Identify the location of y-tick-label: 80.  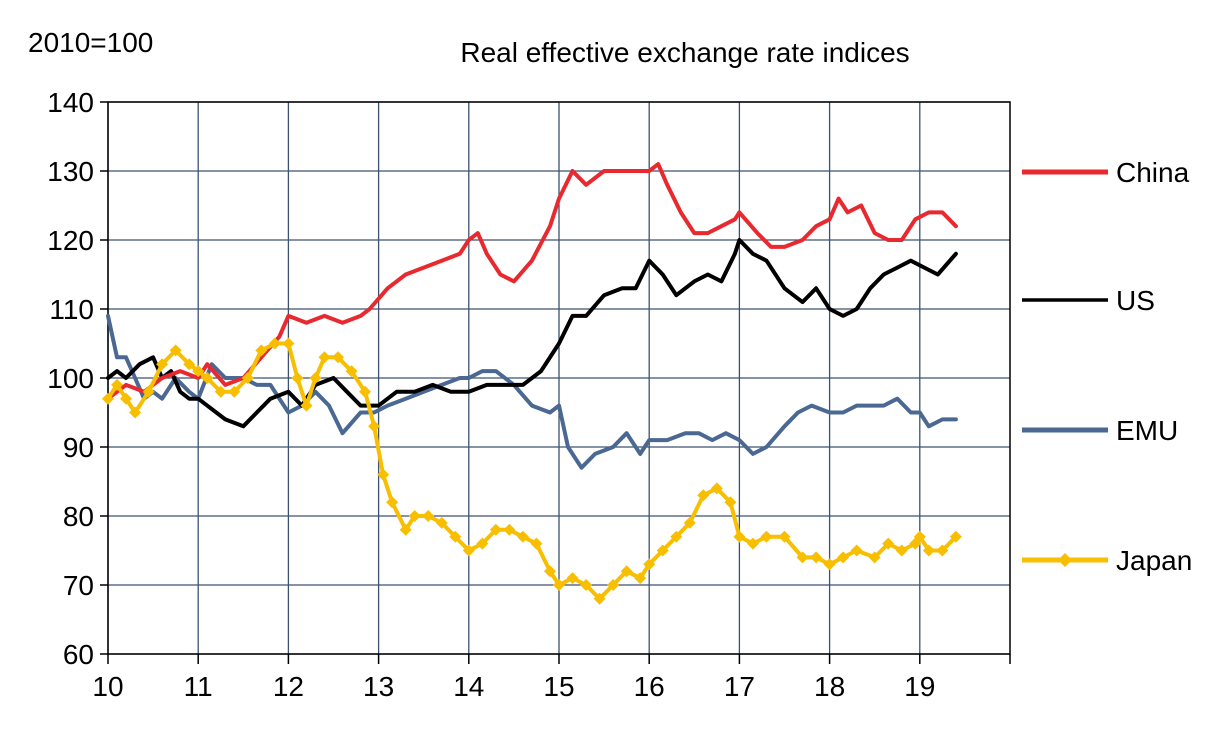
(78, 516).